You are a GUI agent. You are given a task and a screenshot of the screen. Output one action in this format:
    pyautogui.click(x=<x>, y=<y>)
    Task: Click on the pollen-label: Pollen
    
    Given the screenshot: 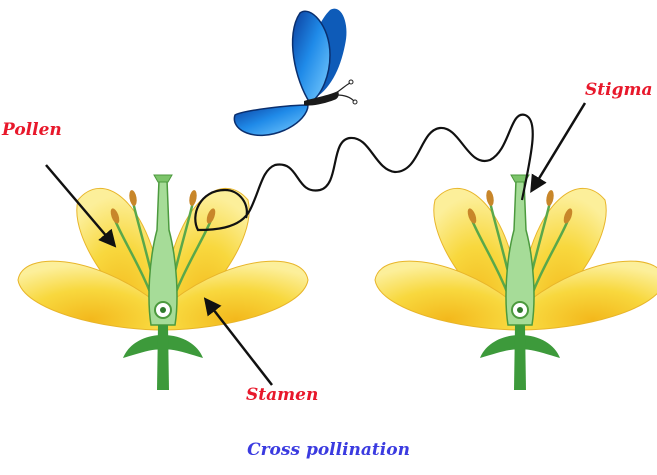 What is the action you would take?
    pyautogui.click(x=32, y=130)
    